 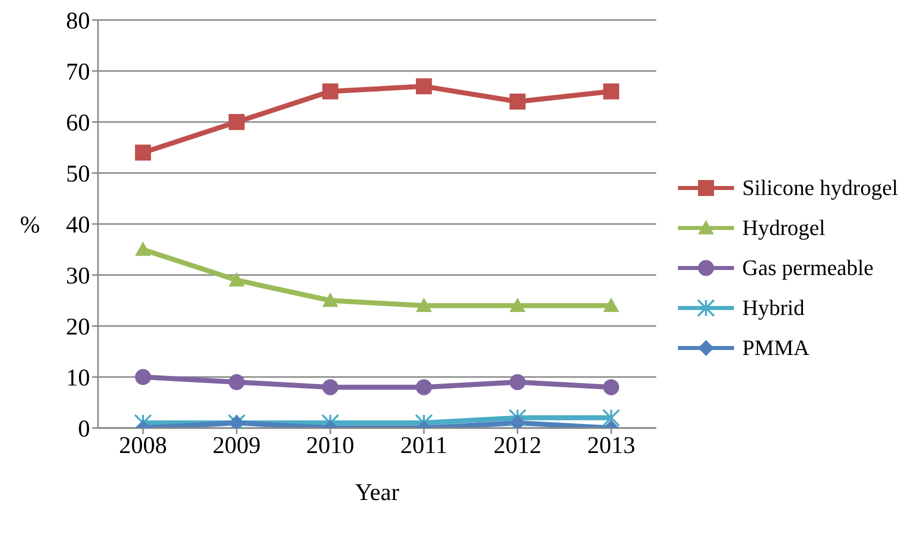 I want to click on x-axis-title: Year, so click(x=377, y=493).